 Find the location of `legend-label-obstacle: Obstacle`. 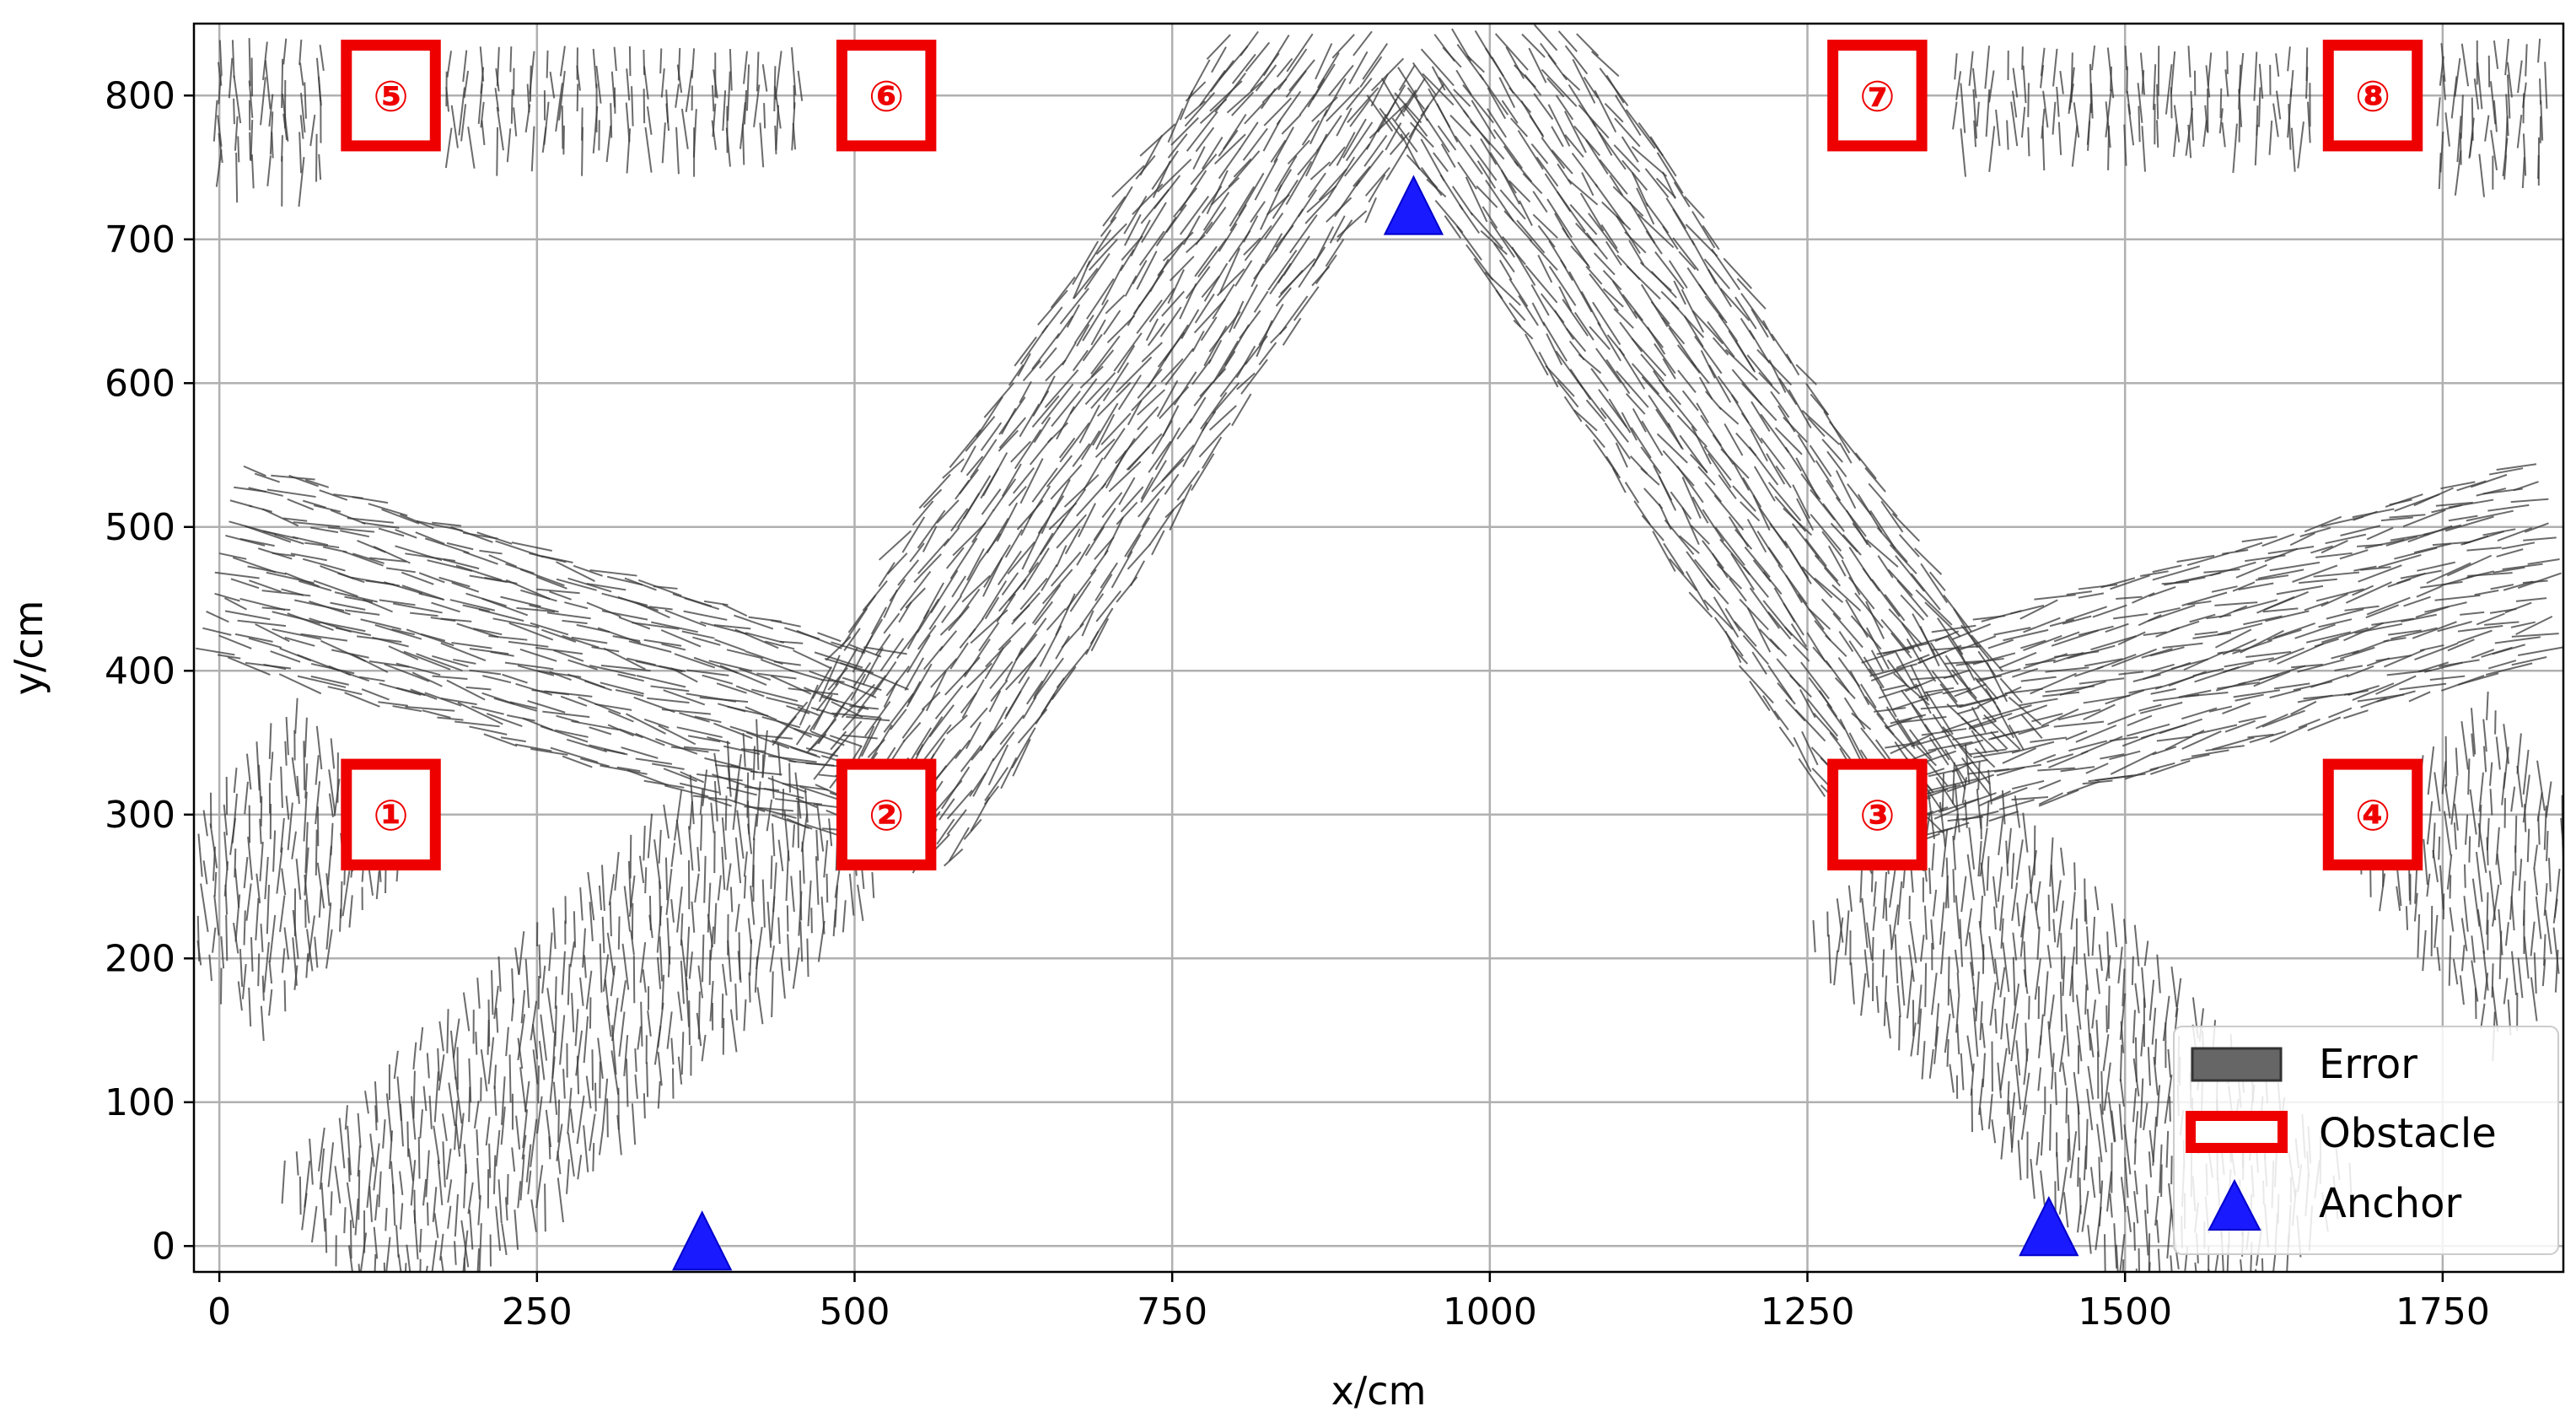

legend-label-obstacle: Obstacle is located at coordinates (2408, 1134).